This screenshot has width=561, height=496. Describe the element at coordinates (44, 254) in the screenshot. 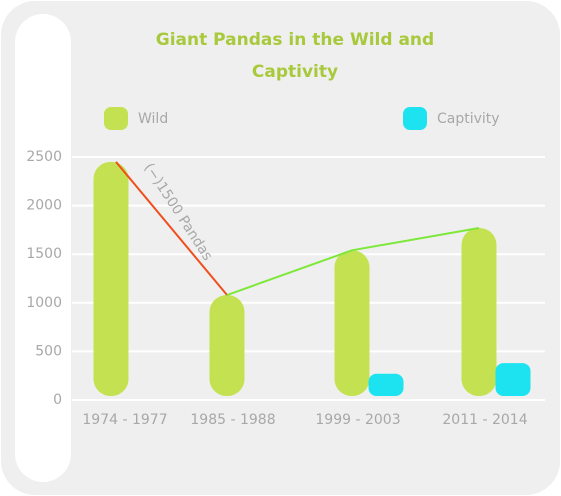

I see `y-tick-label: 1500` at that location.